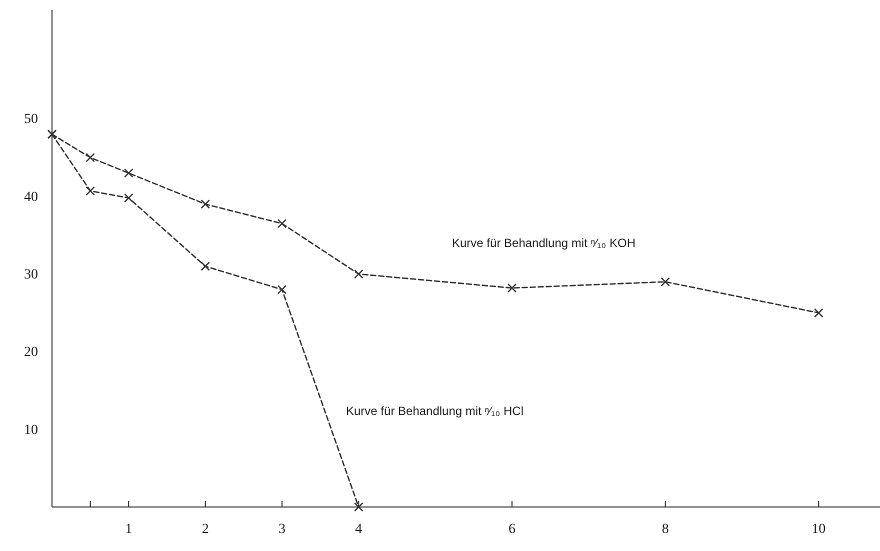  What do you see at coordinates (31, 120) in the screenshot?
I see `y-tick-label: 50` at bounding box center [31, 120].